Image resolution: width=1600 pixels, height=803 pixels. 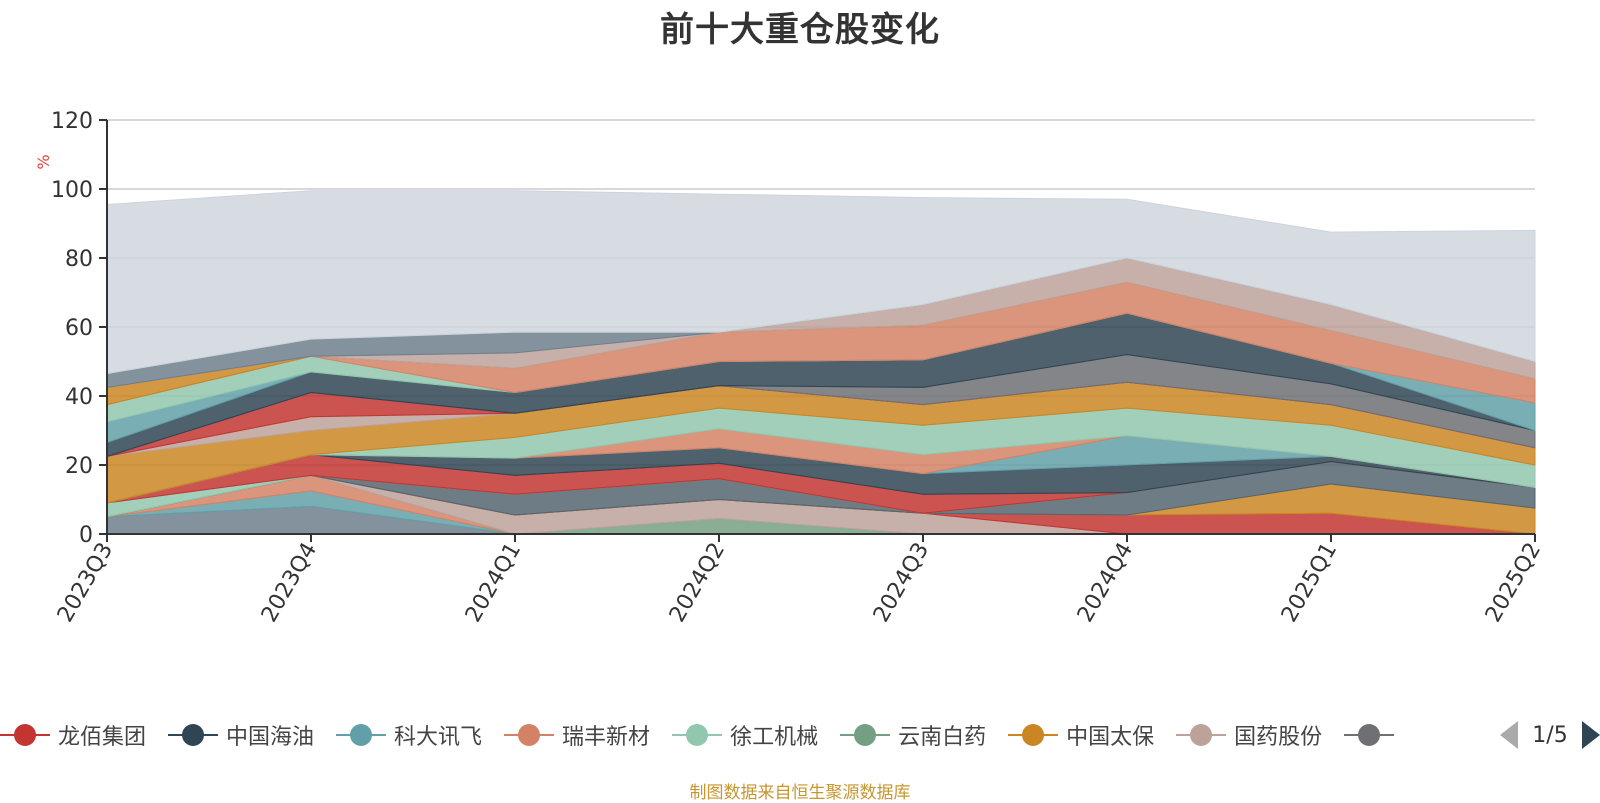 What do you see at coordinates (493, 583) in the screenshot?
I see `x-tick-label: 2024Q1` at bounding box center [493, 583].